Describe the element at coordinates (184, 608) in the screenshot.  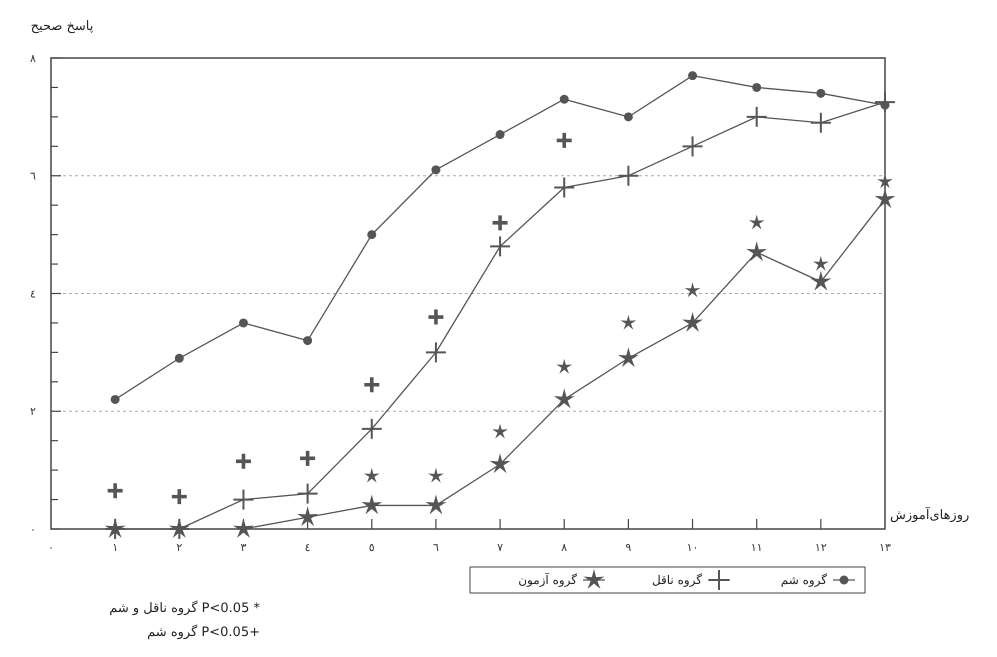
I see `text: * P<0.05 گروه ناقل و شم` at that location.